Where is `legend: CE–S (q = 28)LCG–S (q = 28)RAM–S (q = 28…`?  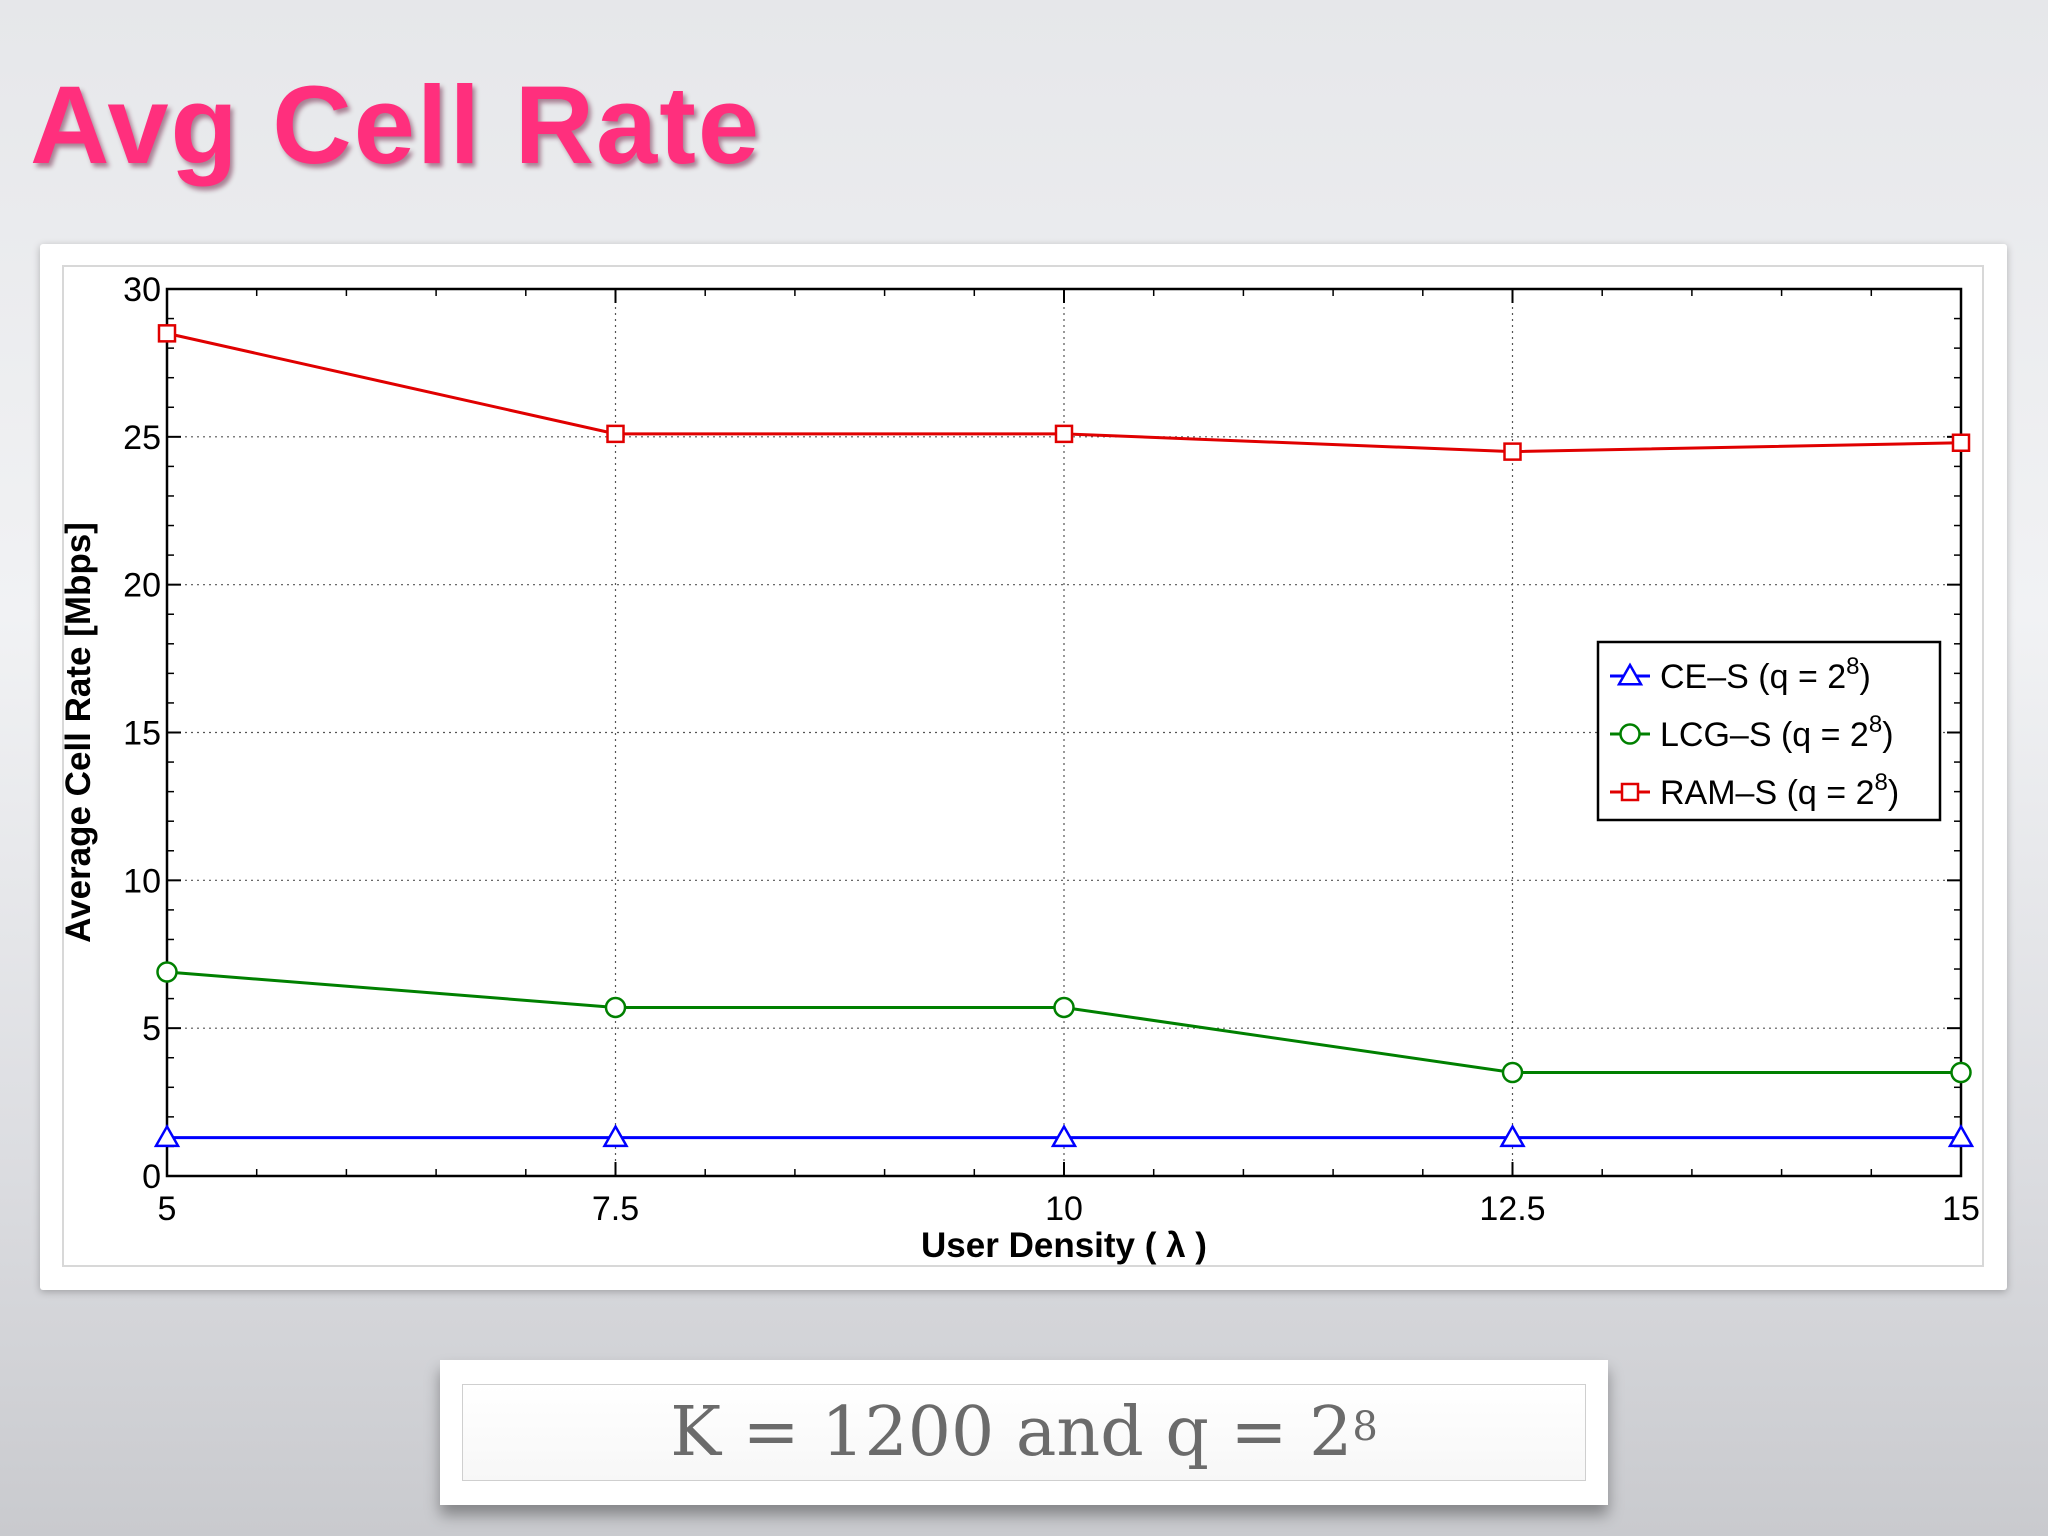 legend: CE–S (q = 28)LCG–S (q = 28)RAM–S (q = 28… is located at coordinates (1769, 731).